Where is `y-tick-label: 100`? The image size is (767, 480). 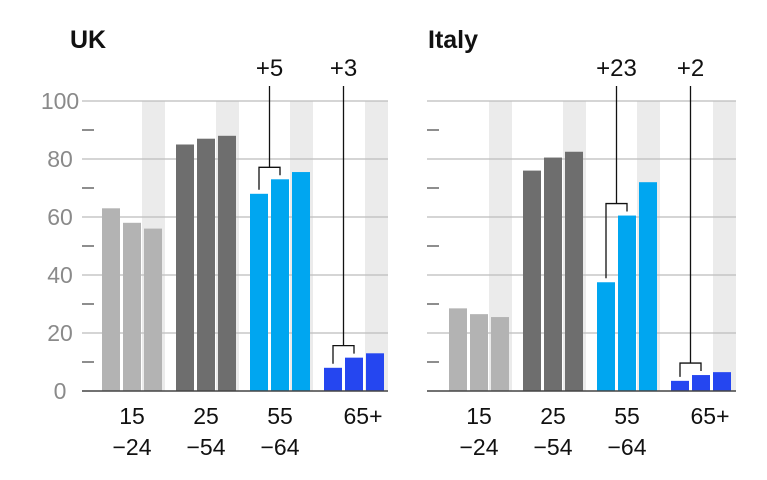
y-tick-label: 100 is located at coordinates (60, 101).